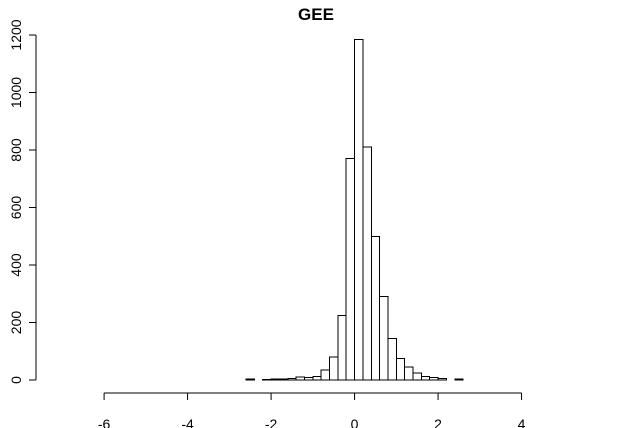  I want to click on x-tick-label: -4, so click(187, 422).